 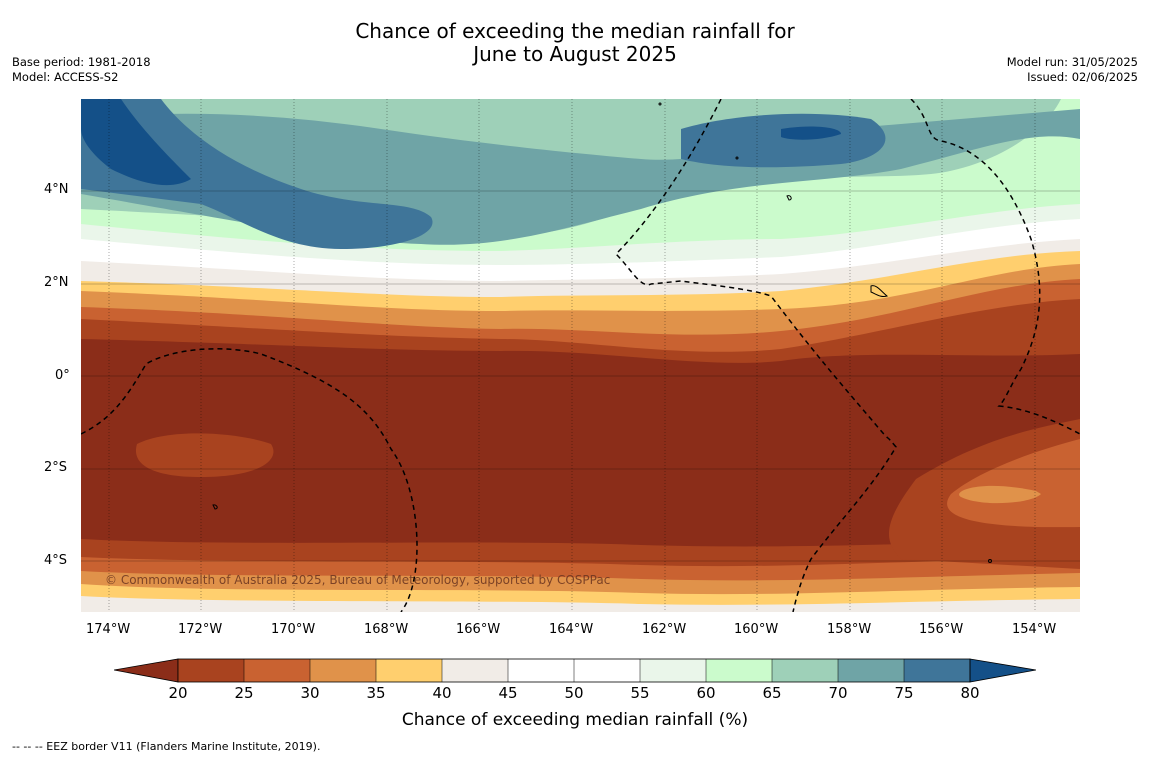 I want to click on colorbar-tick-55: 55, so click(x=640, y=693).